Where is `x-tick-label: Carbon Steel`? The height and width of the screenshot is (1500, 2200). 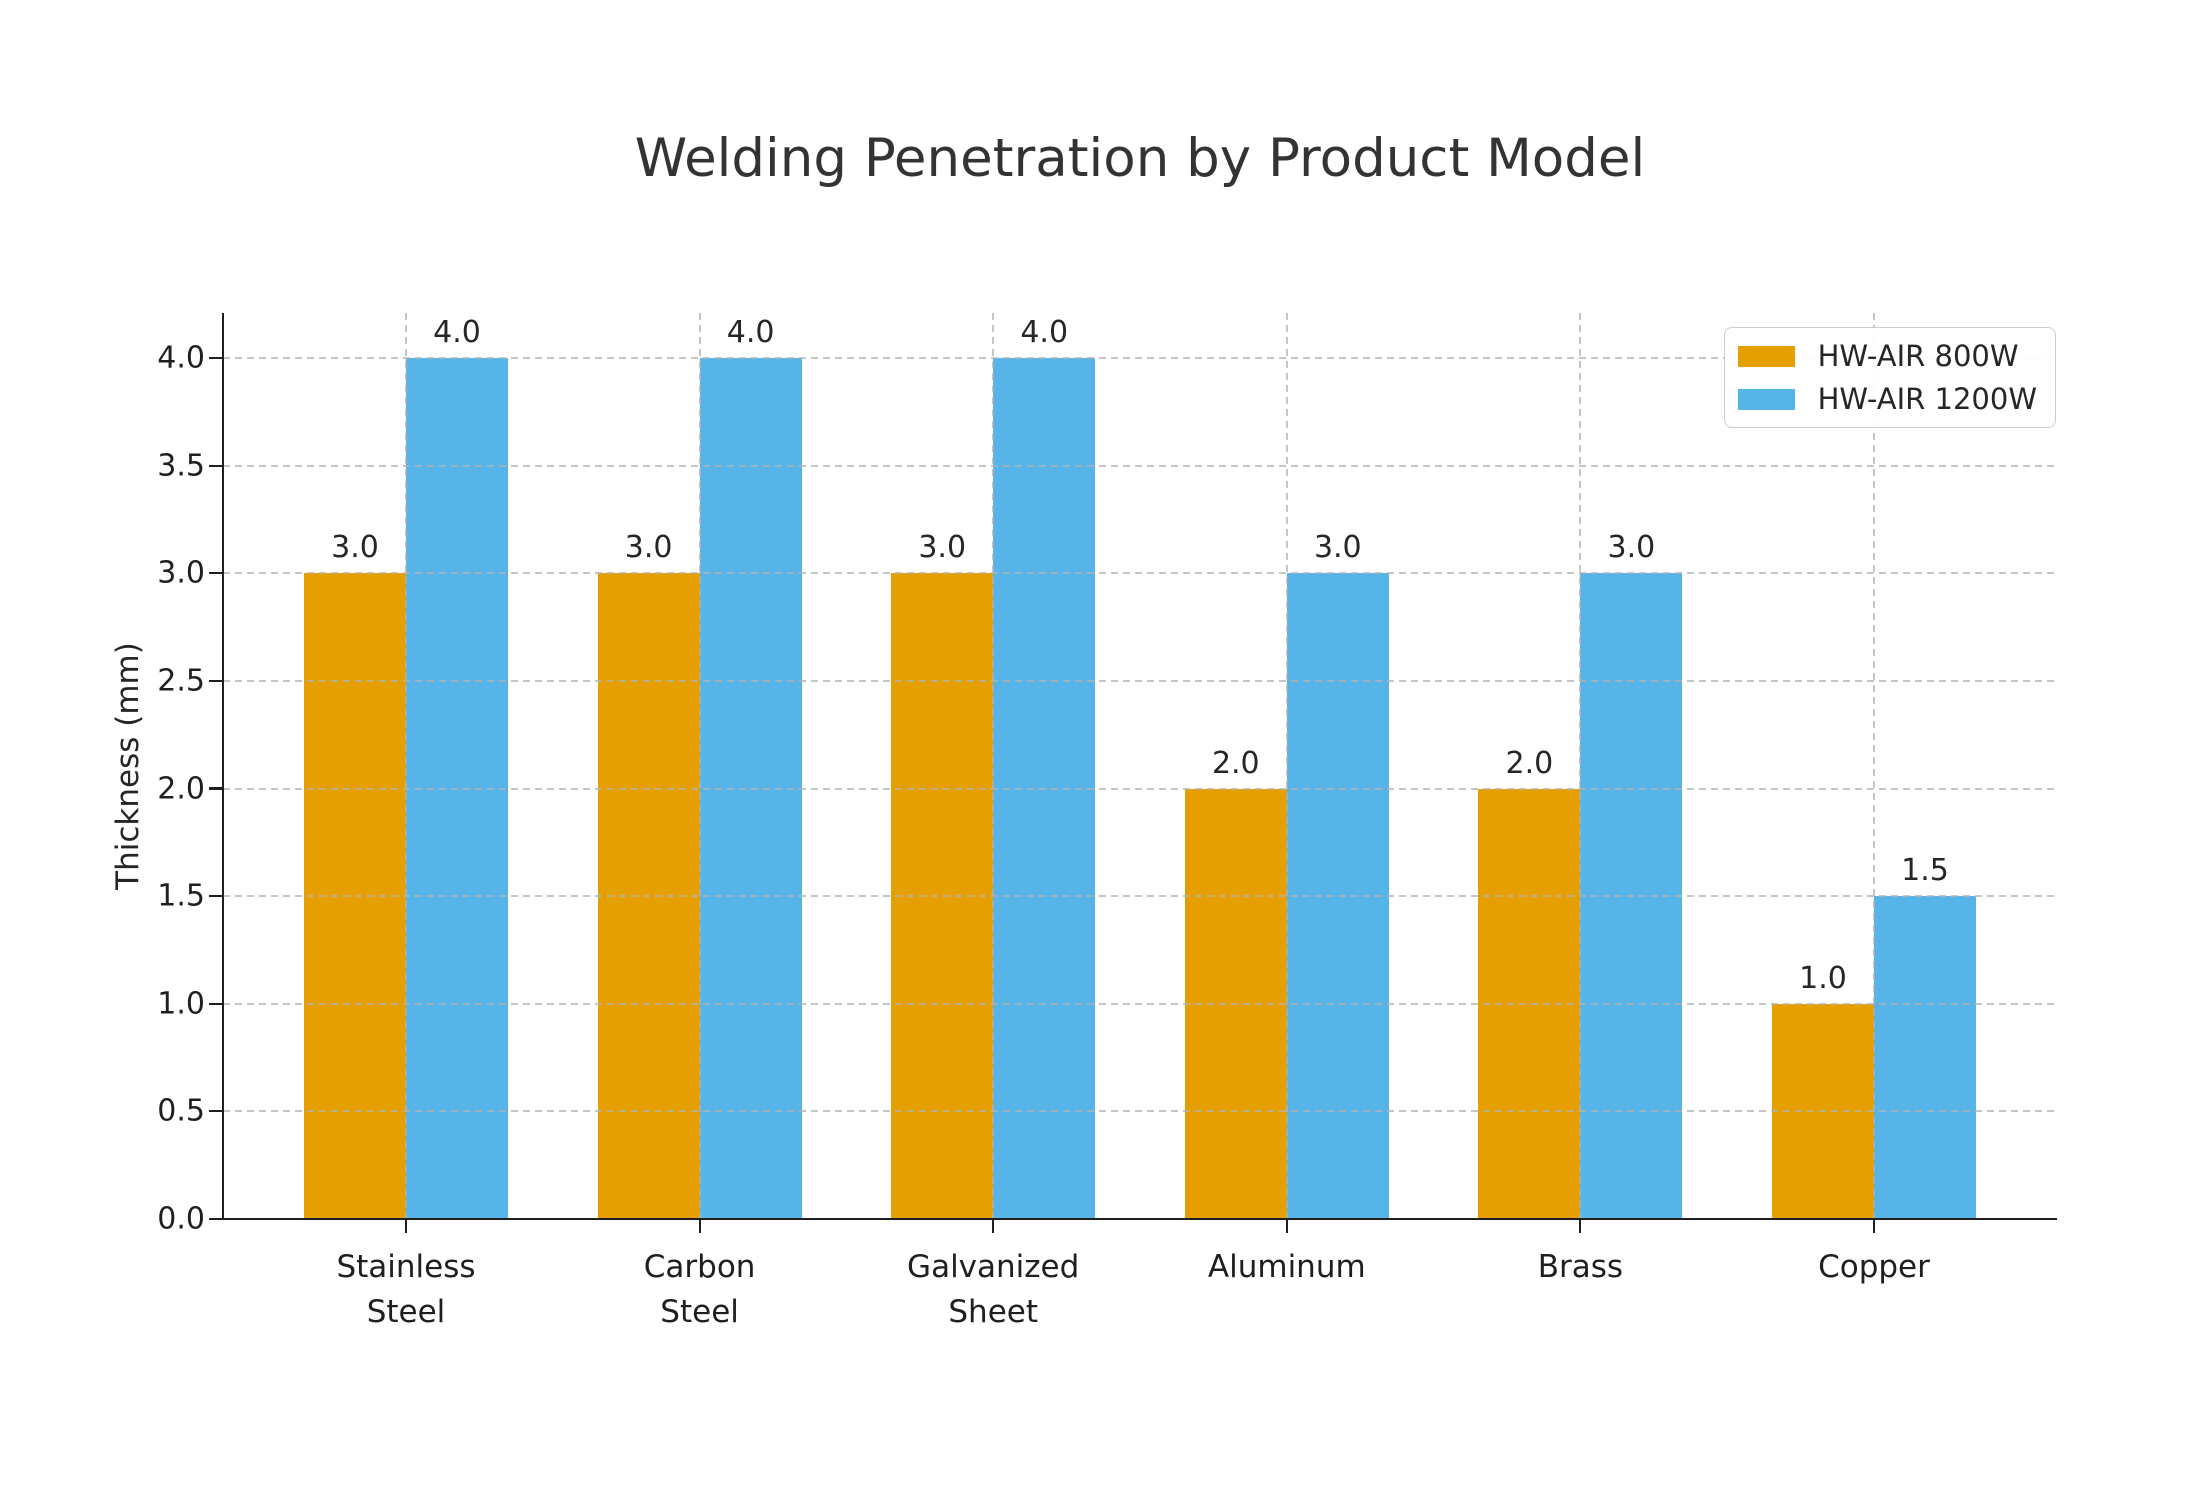 x-tick-label: Carbon Steel is located at coordinates (699, 1289).